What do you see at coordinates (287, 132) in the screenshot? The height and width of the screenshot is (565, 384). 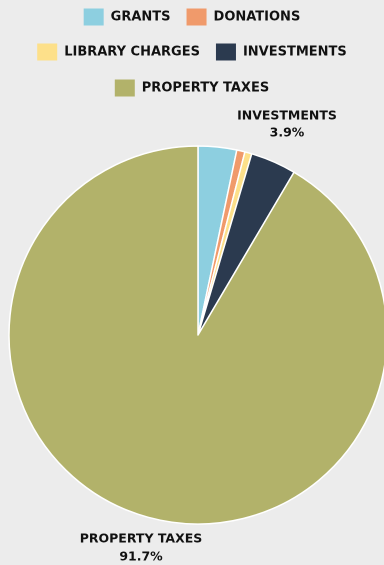 I see `data-label-value-investments: 3.9%` at bounding box center [287, 132].